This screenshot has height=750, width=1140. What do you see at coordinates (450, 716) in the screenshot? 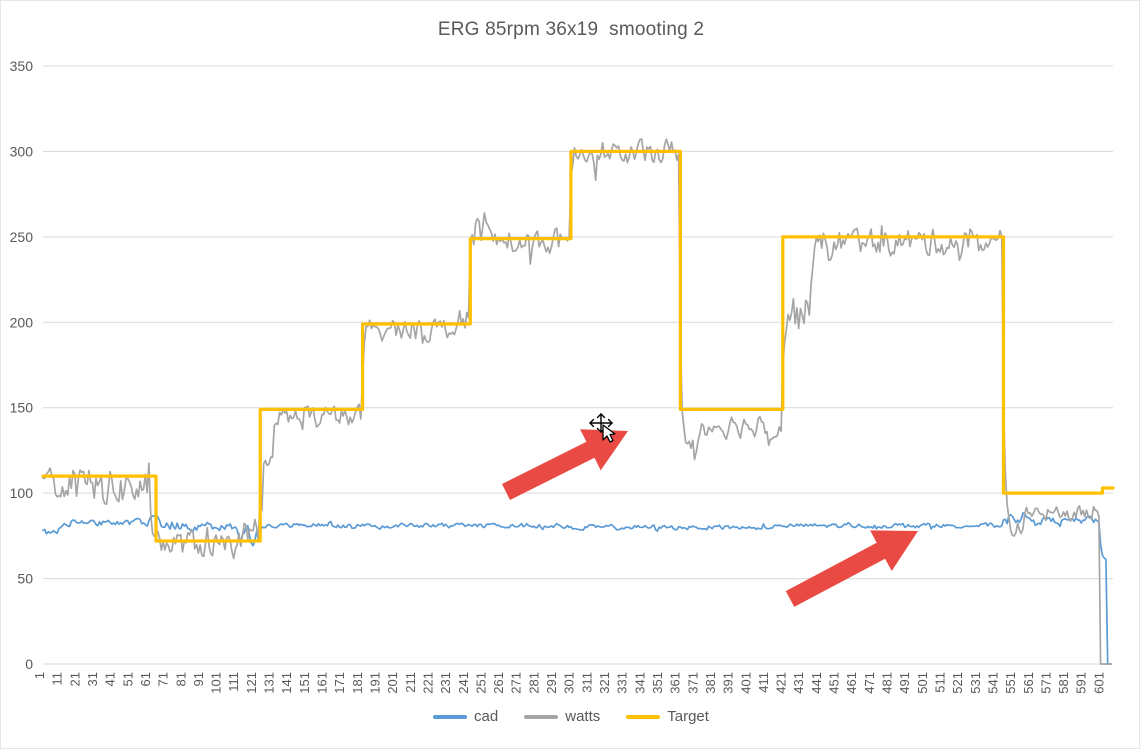
I see `legend-swatch-cad` at bounding box center [450, 716].